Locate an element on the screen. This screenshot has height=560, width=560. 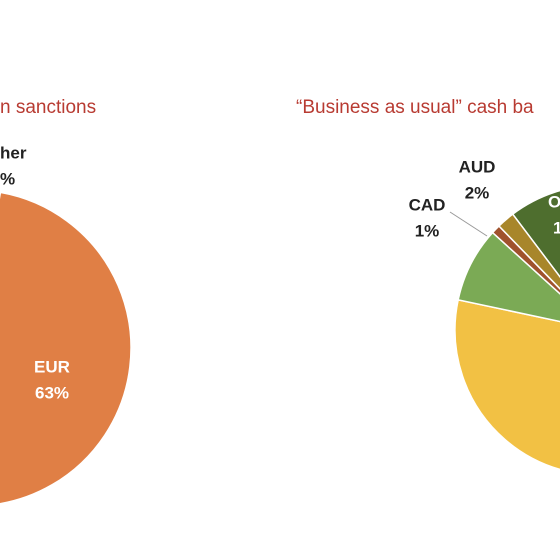
leader-line is located at coordinates (468, 224).